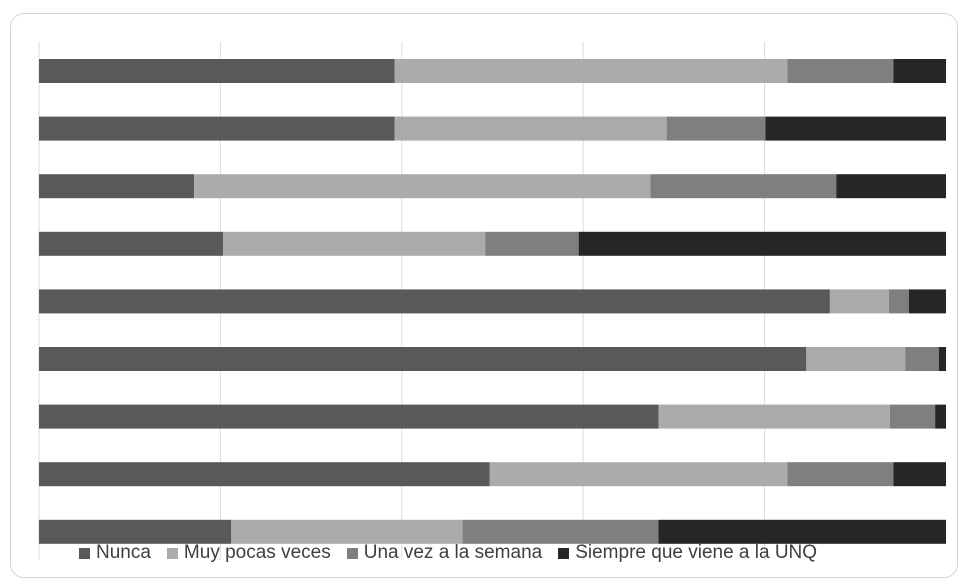  I want to click on legend-label-nunca: Nunca, so click(123, 552).